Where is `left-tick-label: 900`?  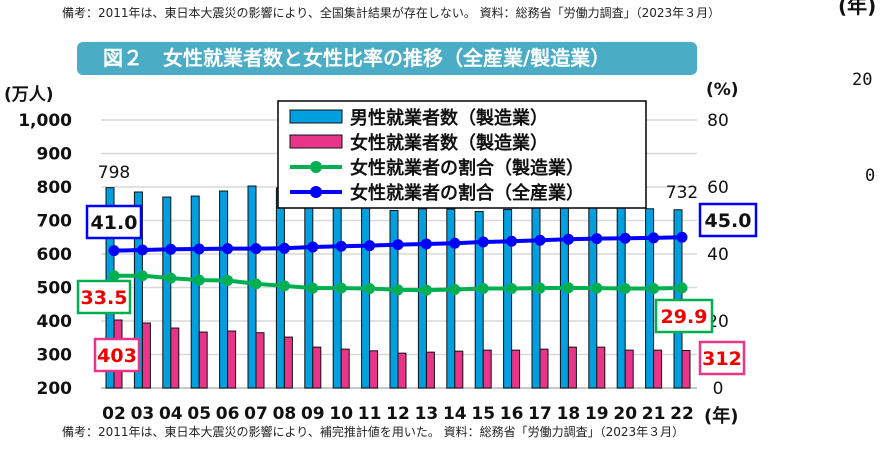
left-tick-label: 900 is located at coordinates (55, 155).